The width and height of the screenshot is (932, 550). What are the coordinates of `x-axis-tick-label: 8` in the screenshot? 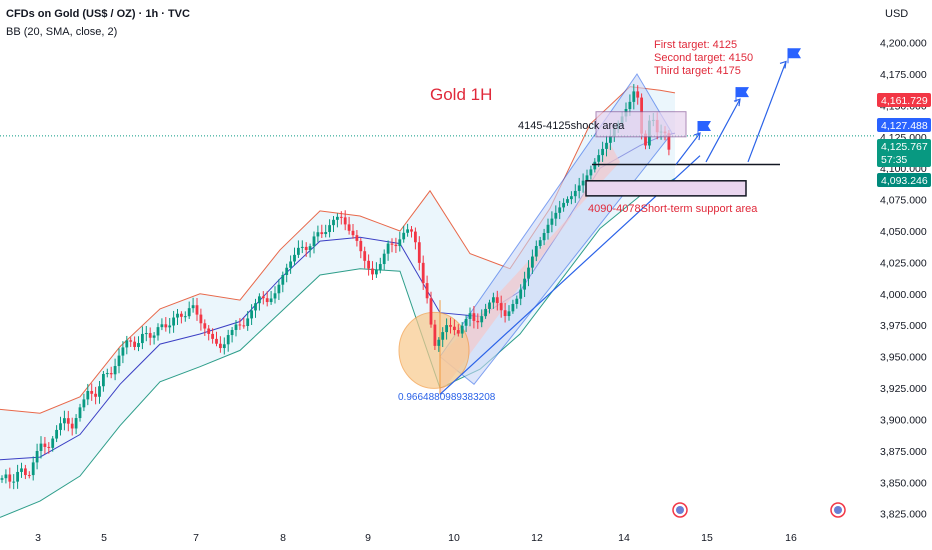 It's located at (283, 538).